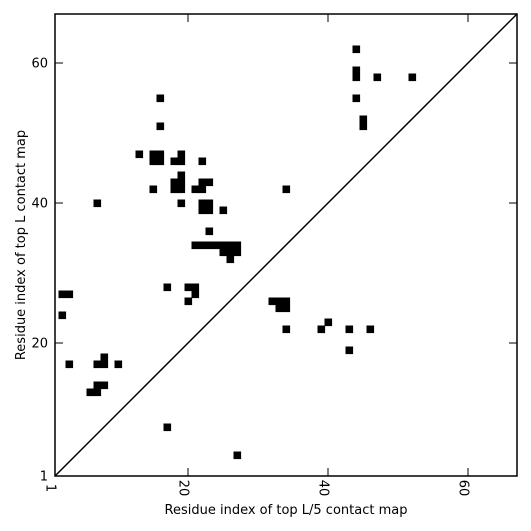 Image resolution: width=531 pixels, height=531 pixels. Describe the element at coordinates (286, 510) in the screenshot. I see `x-axis-label: Residue index of top L/5 contact map` at that location.